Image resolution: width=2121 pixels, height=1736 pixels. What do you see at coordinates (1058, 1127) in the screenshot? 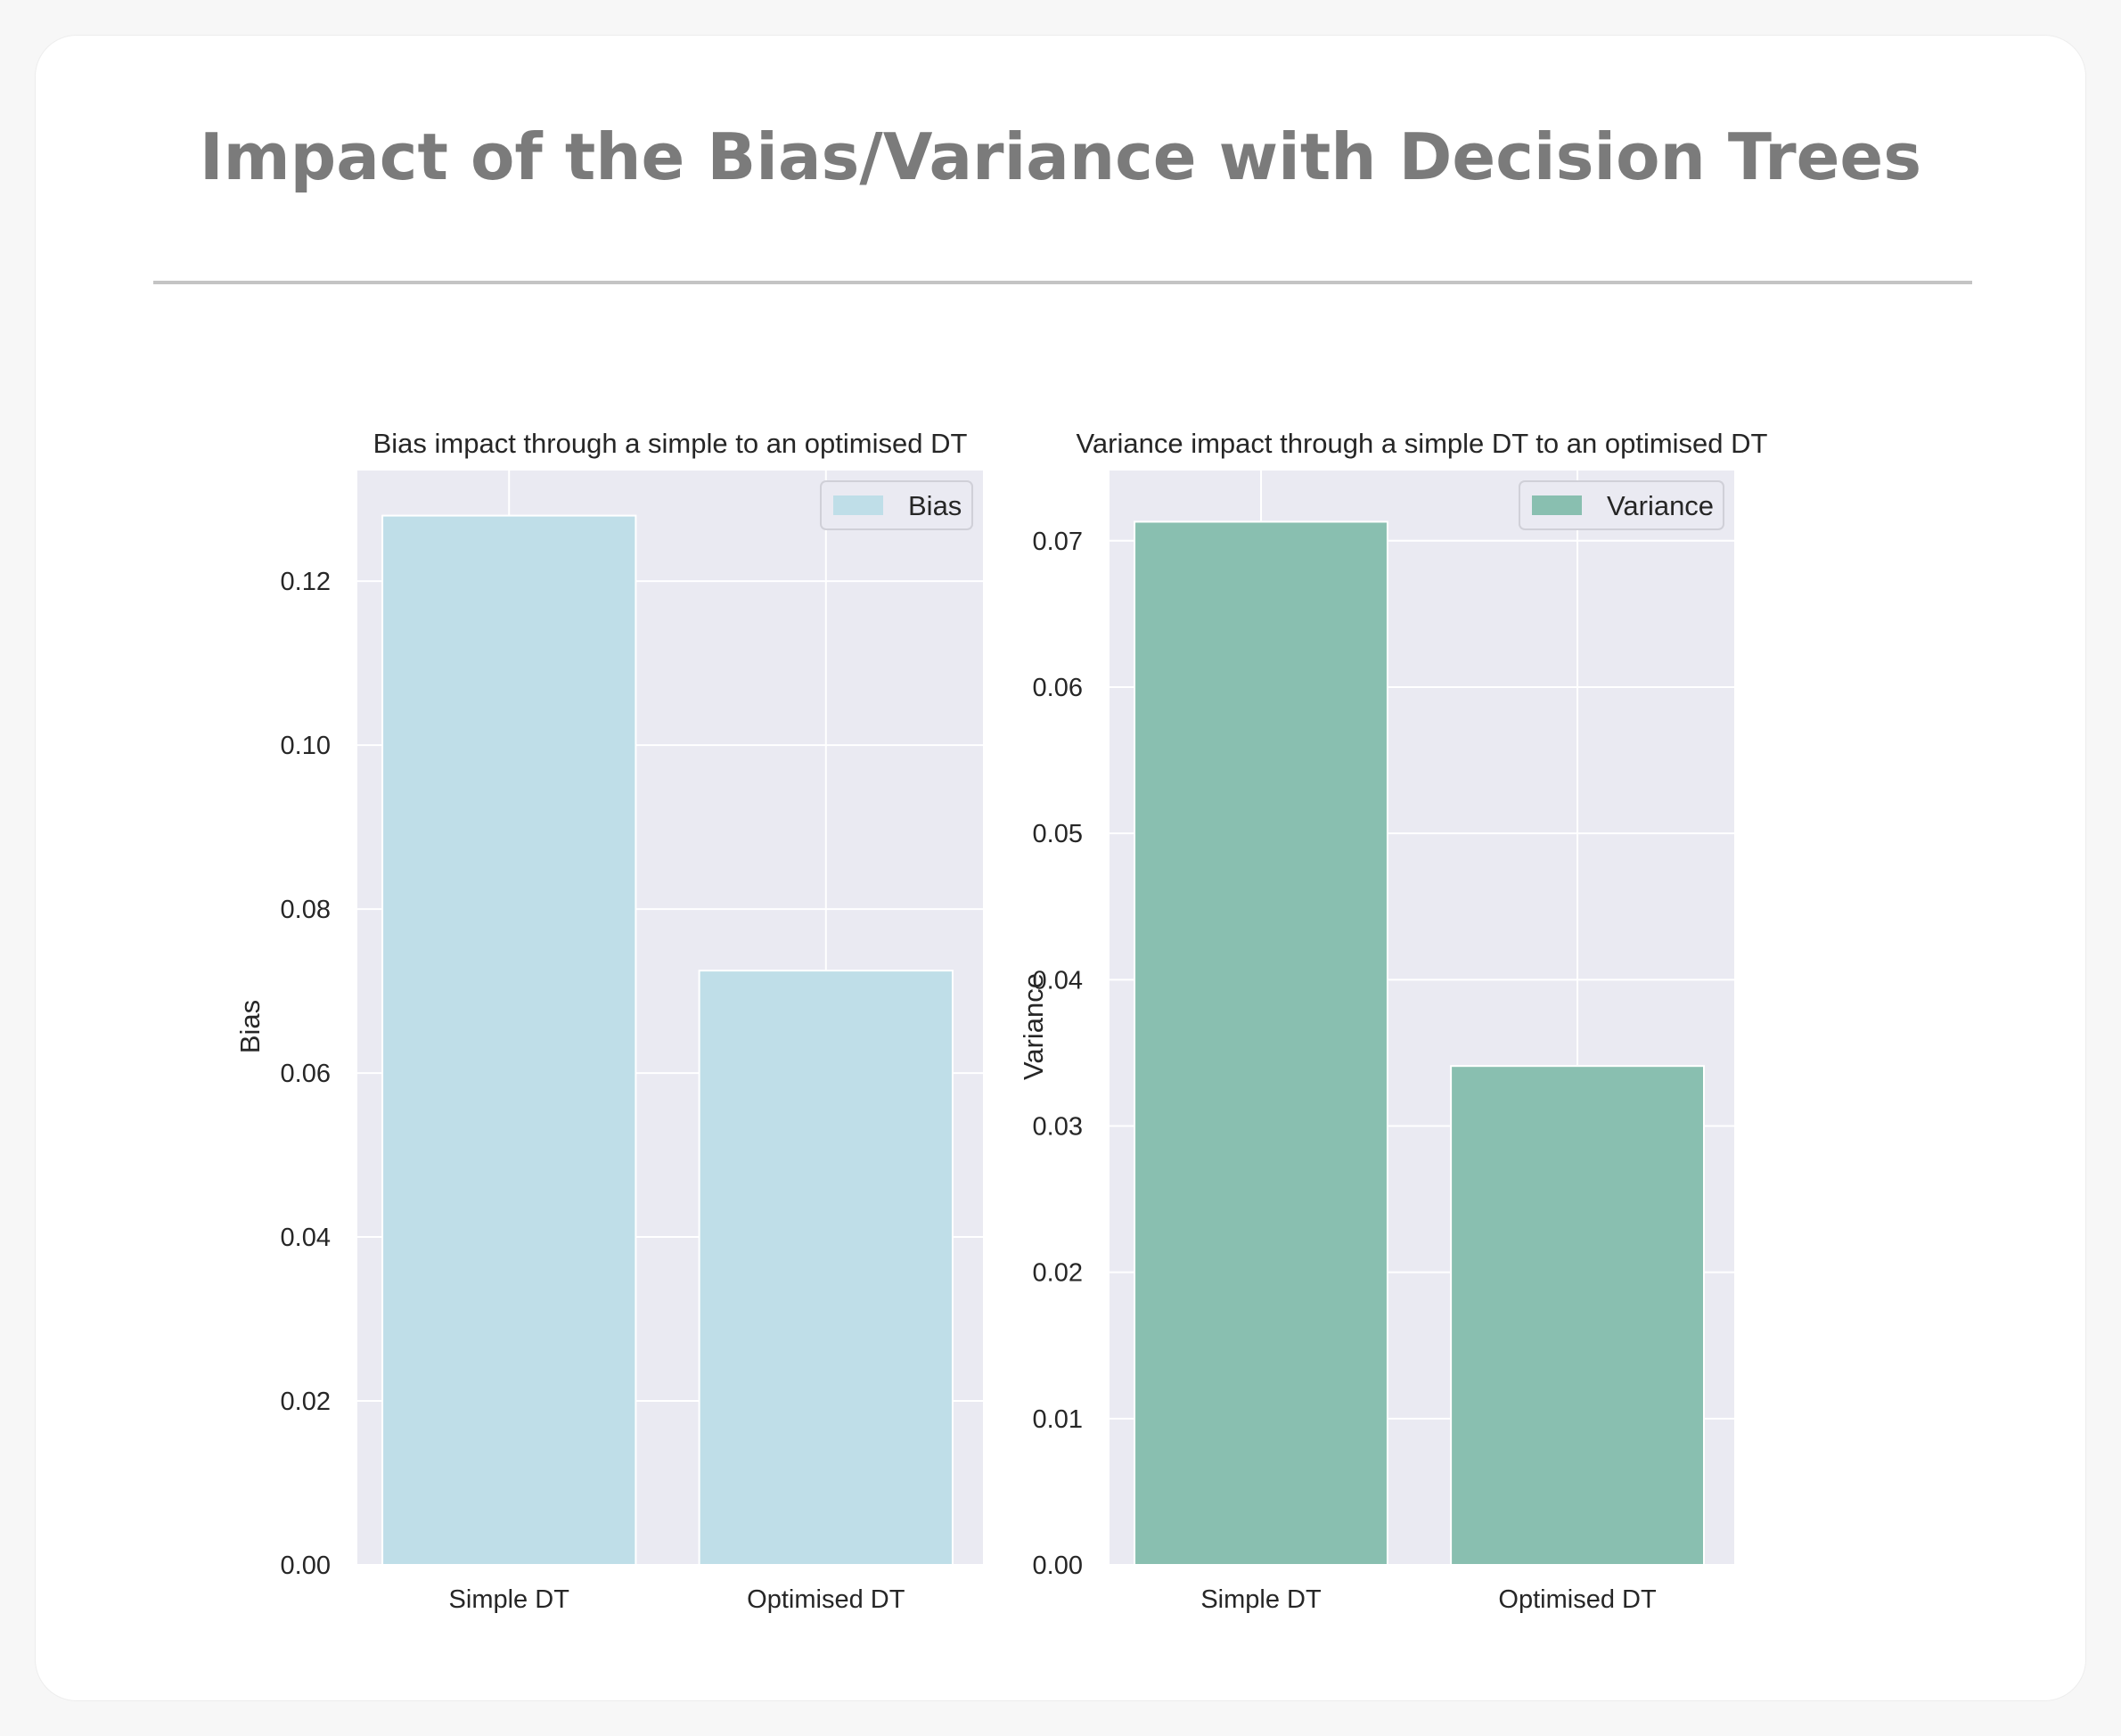
I see `variance-y-tick-label: 0.03` at bounding box center [1058, 1127].